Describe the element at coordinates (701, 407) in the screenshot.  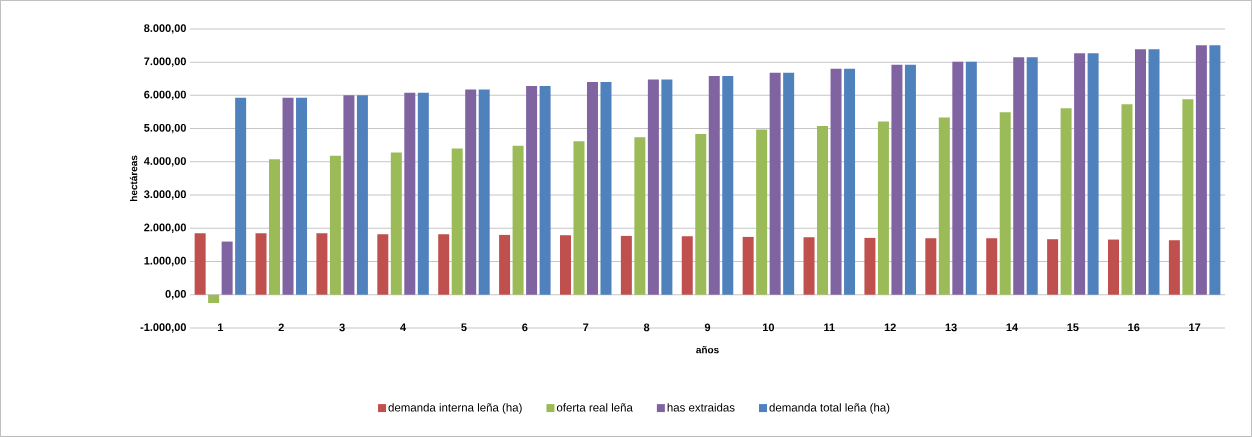
I see `legend-label: has extraidas` at that location.